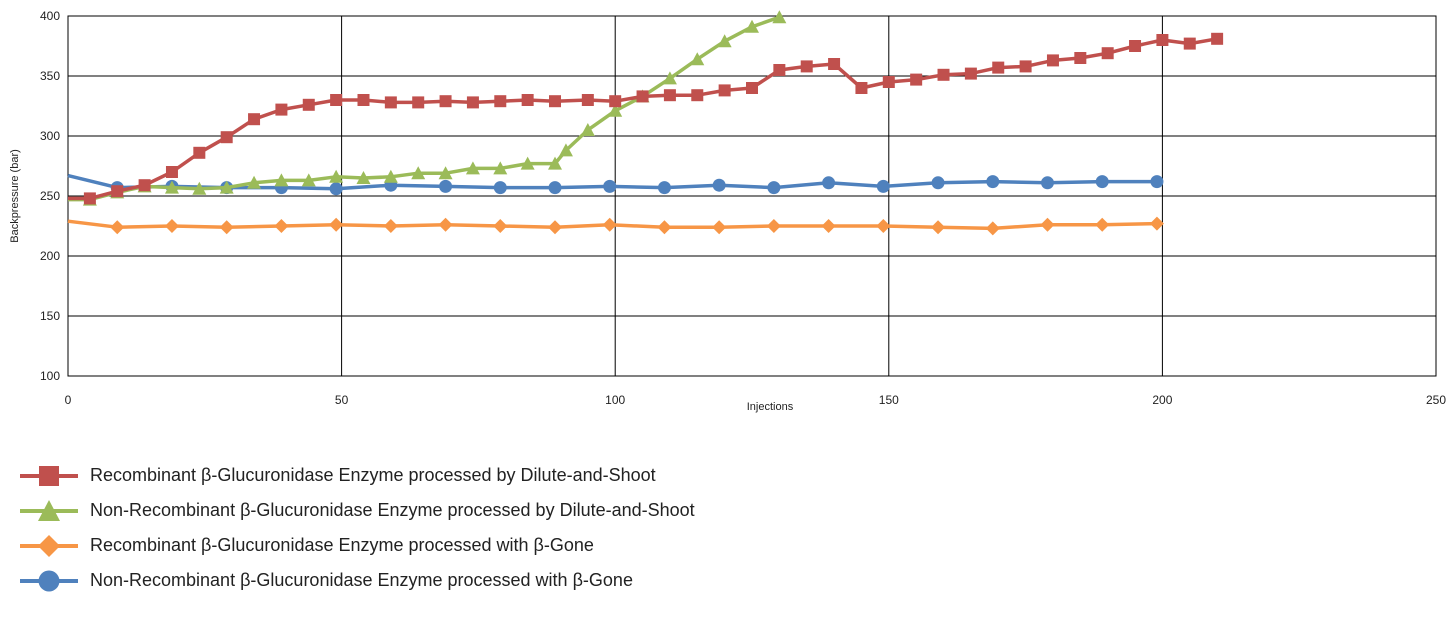 The height and width of the screenshot is (628, 1455). Describe the element at coordinates (15, 196) in the screenshot. I see `y-axis-title: Backpressure (bar)` at that location.